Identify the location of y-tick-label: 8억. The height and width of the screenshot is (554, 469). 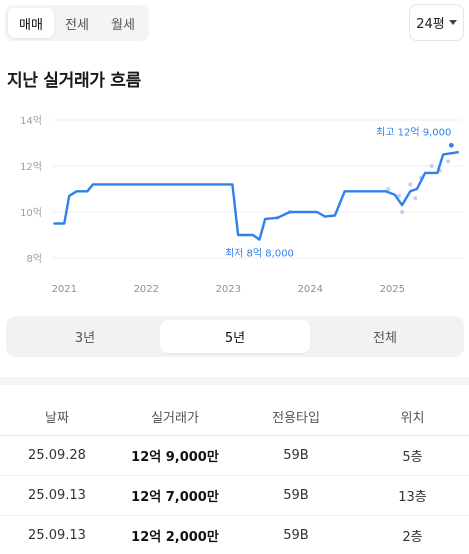
(34, 259).